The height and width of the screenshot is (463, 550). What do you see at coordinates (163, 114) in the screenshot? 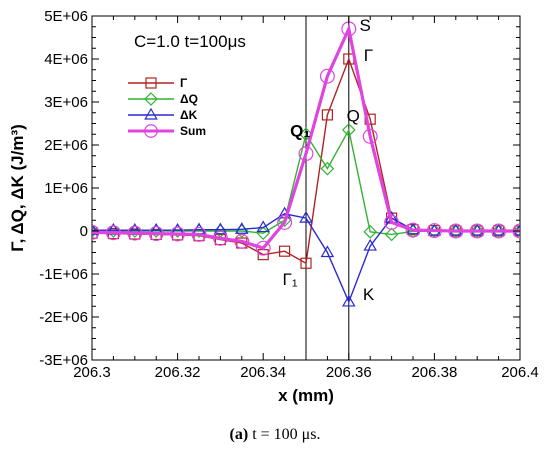
I see `legend-item-2: ΔK` at bounding box center [163, 114].